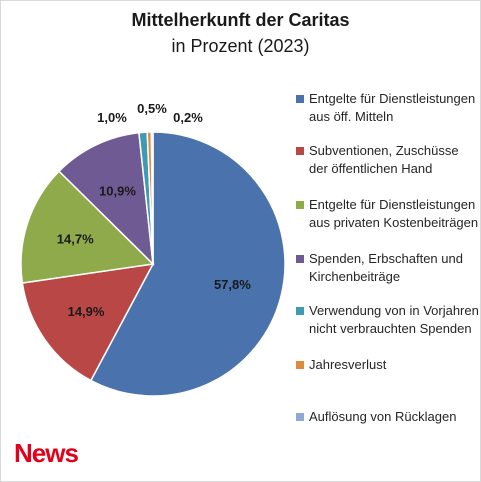  I want to click on legend-label: Spenden, Erbschaften und Kirchenbeiträge, so click(386, 267).